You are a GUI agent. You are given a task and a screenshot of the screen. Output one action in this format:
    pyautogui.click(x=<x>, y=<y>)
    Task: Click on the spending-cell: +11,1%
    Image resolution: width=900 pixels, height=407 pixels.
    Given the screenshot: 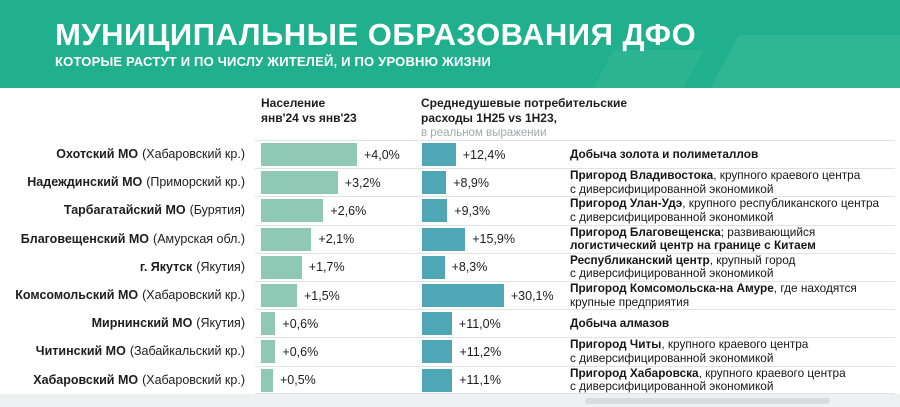 What is the action you would take?
    pyautogui.click(x=490, y=380)
    